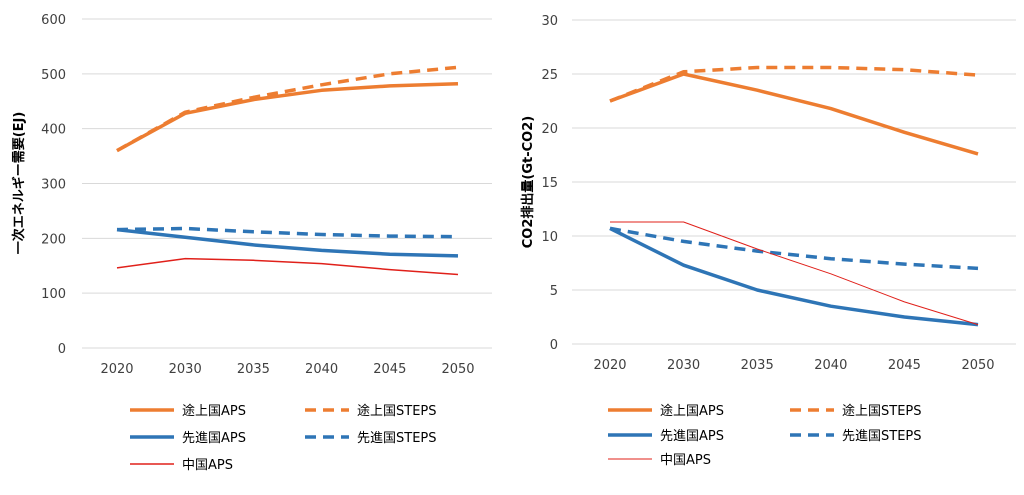 The width and height of the screenshot is (1024, 495). Describe the element at coordinates (554, 291) in the screenshot. I see `y-tick-label: 5` at that location.